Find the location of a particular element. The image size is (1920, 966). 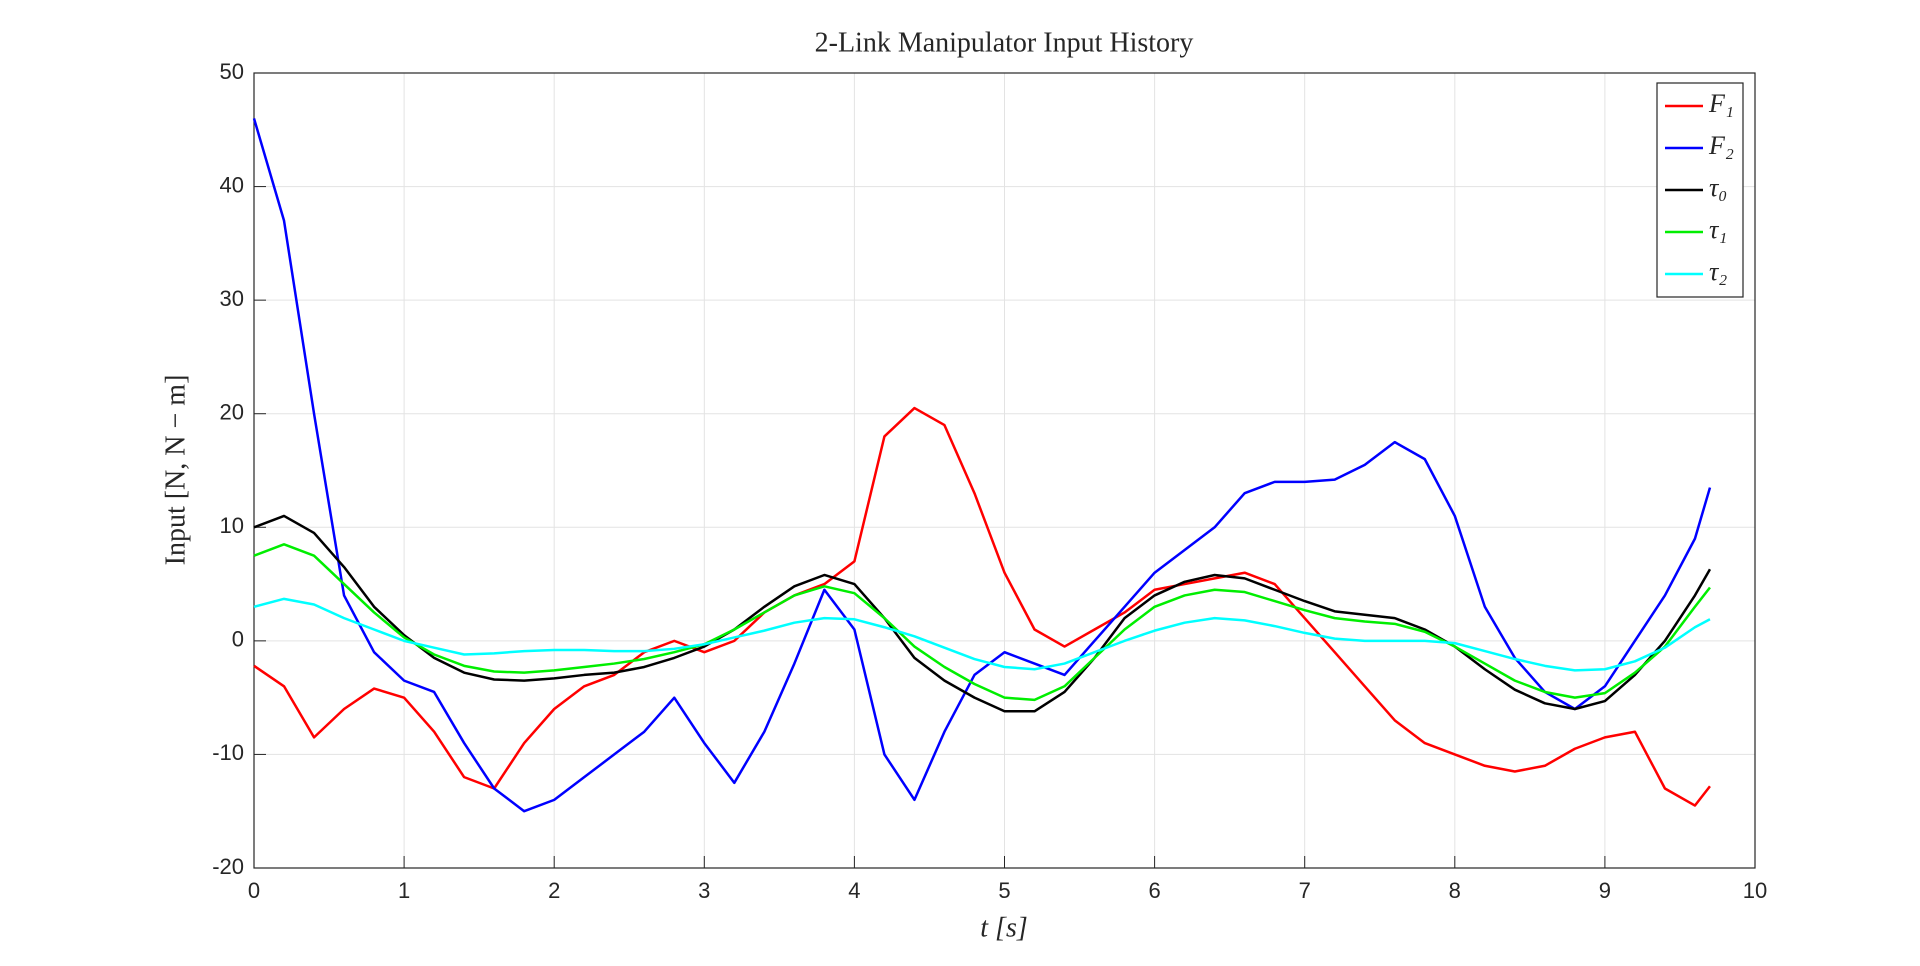

x-tick-label: 1 is located at coordinates (404, 890).